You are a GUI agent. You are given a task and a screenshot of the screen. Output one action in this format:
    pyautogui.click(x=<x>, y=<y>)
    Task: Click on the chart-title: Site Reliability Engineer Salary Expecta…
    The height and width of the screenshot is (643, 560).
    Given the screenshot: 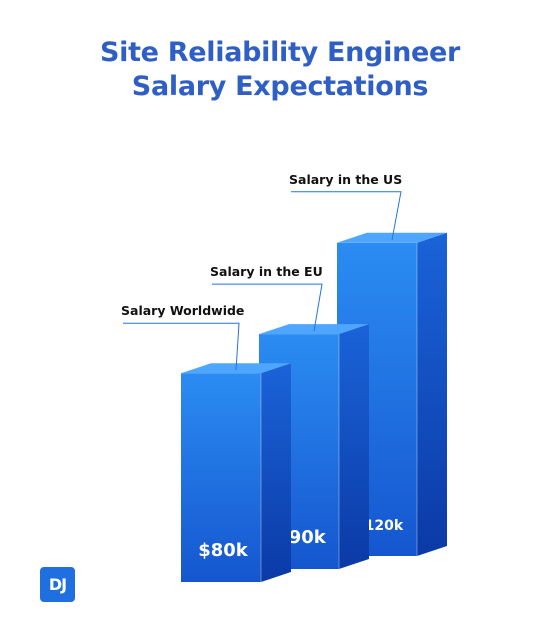 What is the action you would take?
    pyautogui.click(x=280, y=70)
    